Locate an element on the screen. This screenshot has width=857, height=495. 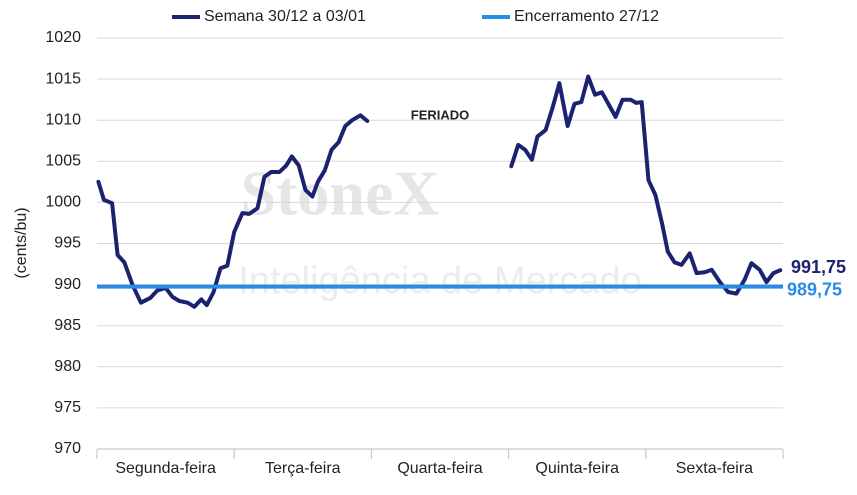
y-tick-label: 1005 is located at coordinates (63, 161).